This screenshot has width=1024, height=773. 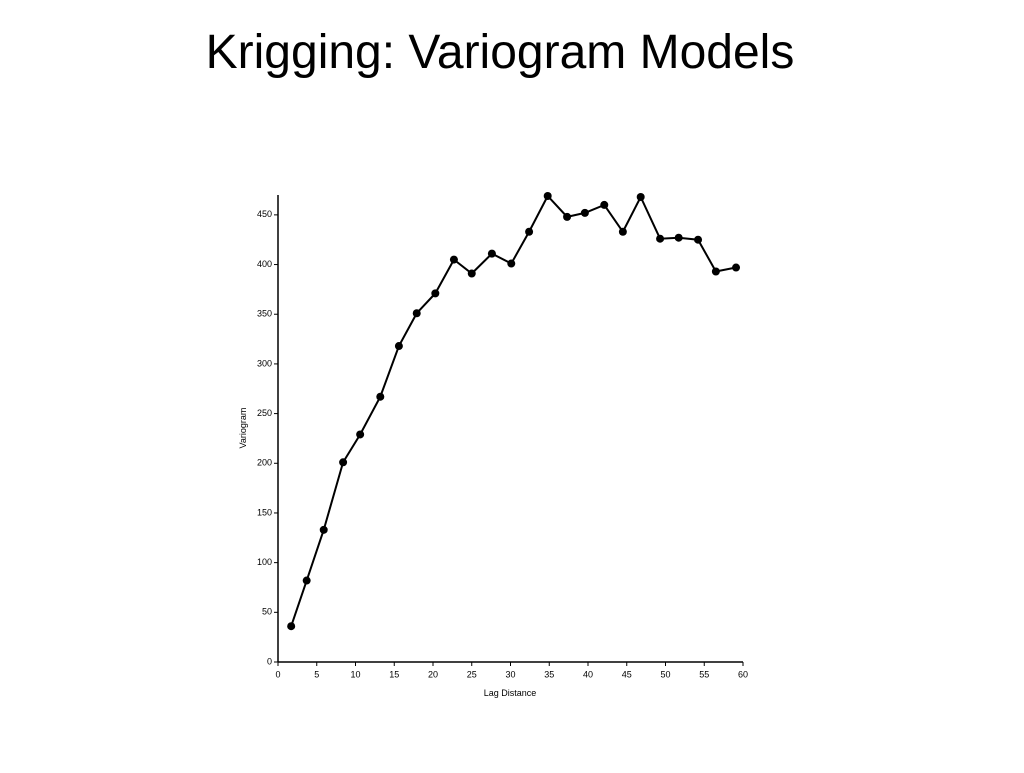 What do you see at coordinates (243, 428) in the screenshot?
I see `y-axis-label: Variogram` at bounding box center [243, 428].